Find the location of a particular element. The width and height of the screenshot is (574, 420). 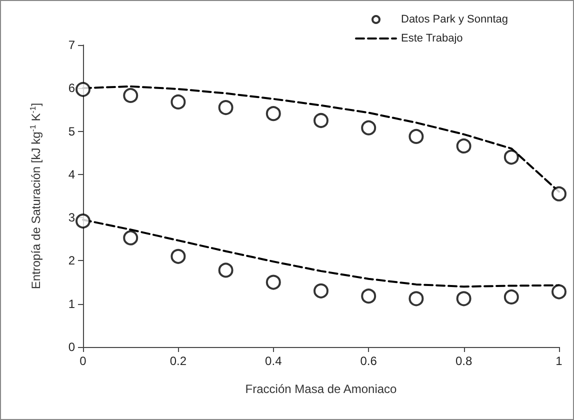

x-axis-title: Fracción Masa de Amoniaco is located at coordinates (321, 389).